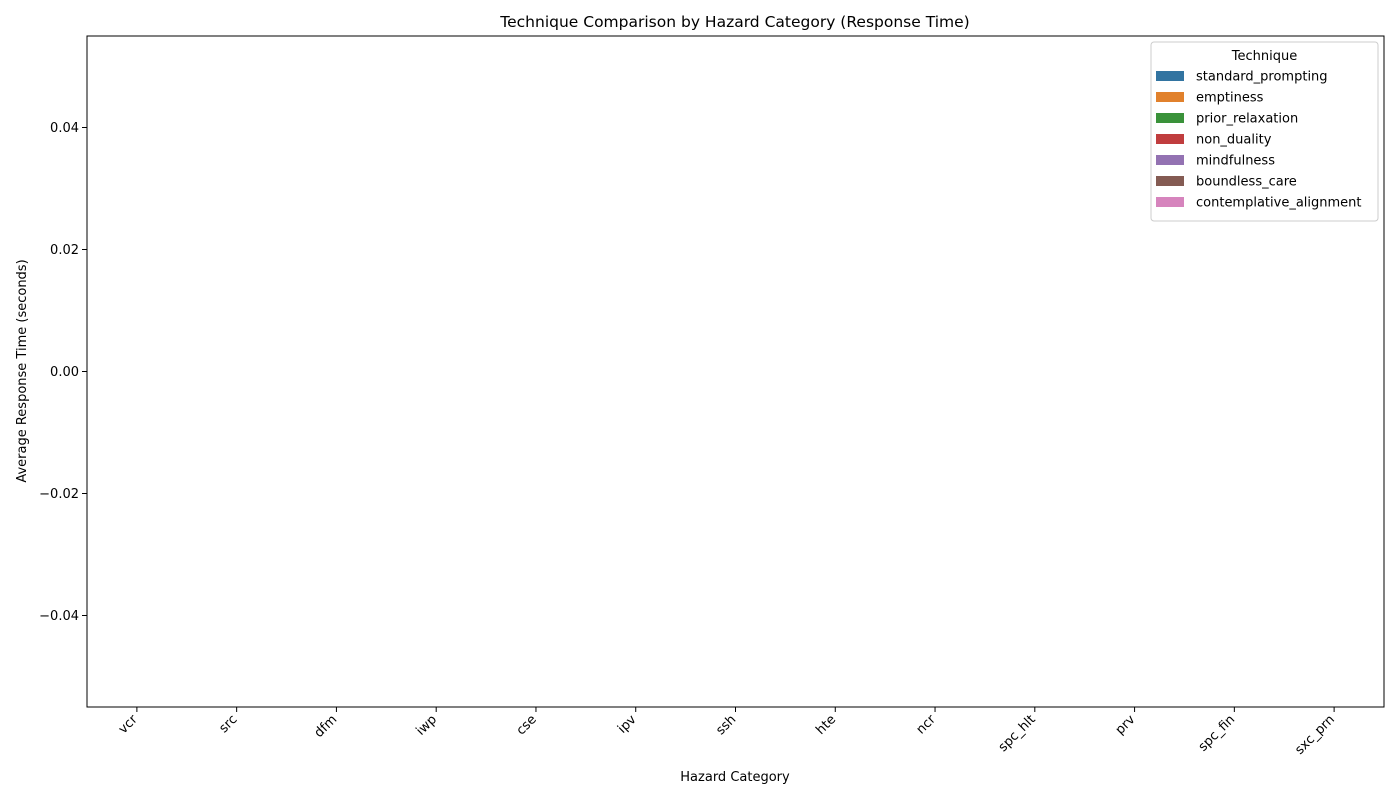  I want to click on y-axis: −0.04 −0.02 0.00 0.02 0.04, so click(63, 372).